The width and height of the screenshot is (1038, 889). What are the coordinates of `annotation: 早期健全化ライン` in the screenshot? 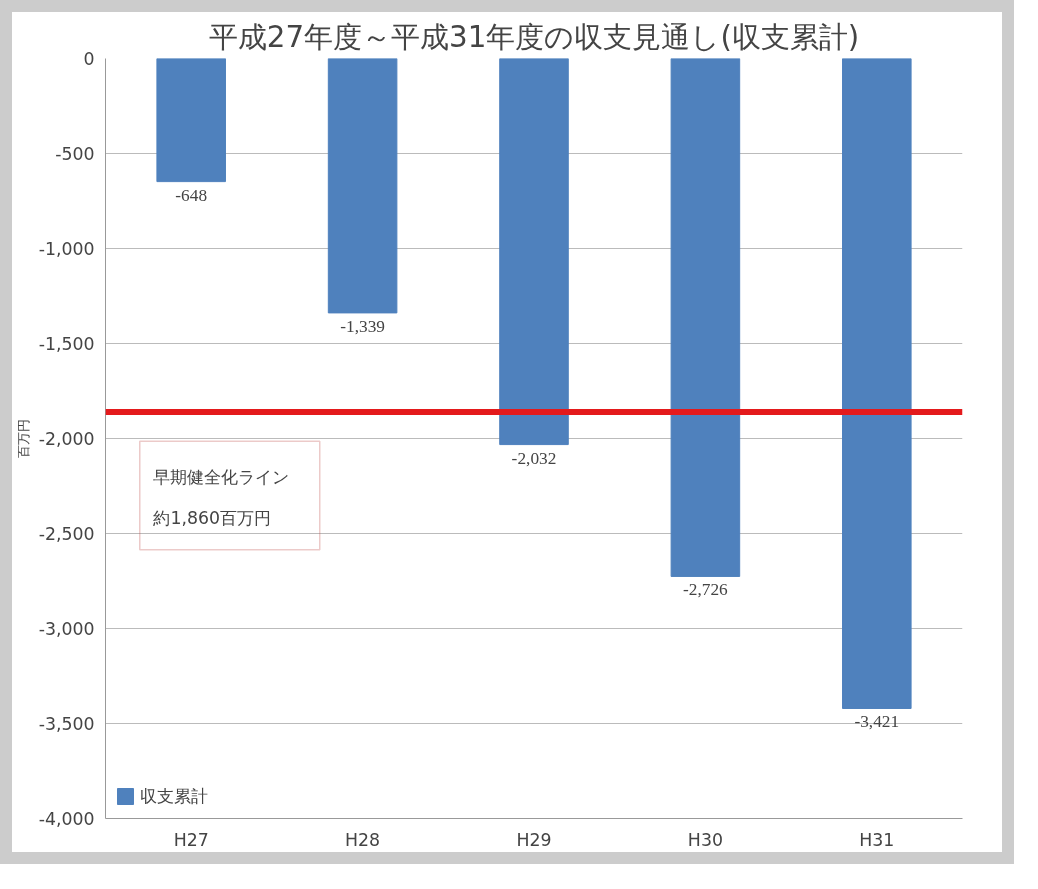 It's located at (221, 476).